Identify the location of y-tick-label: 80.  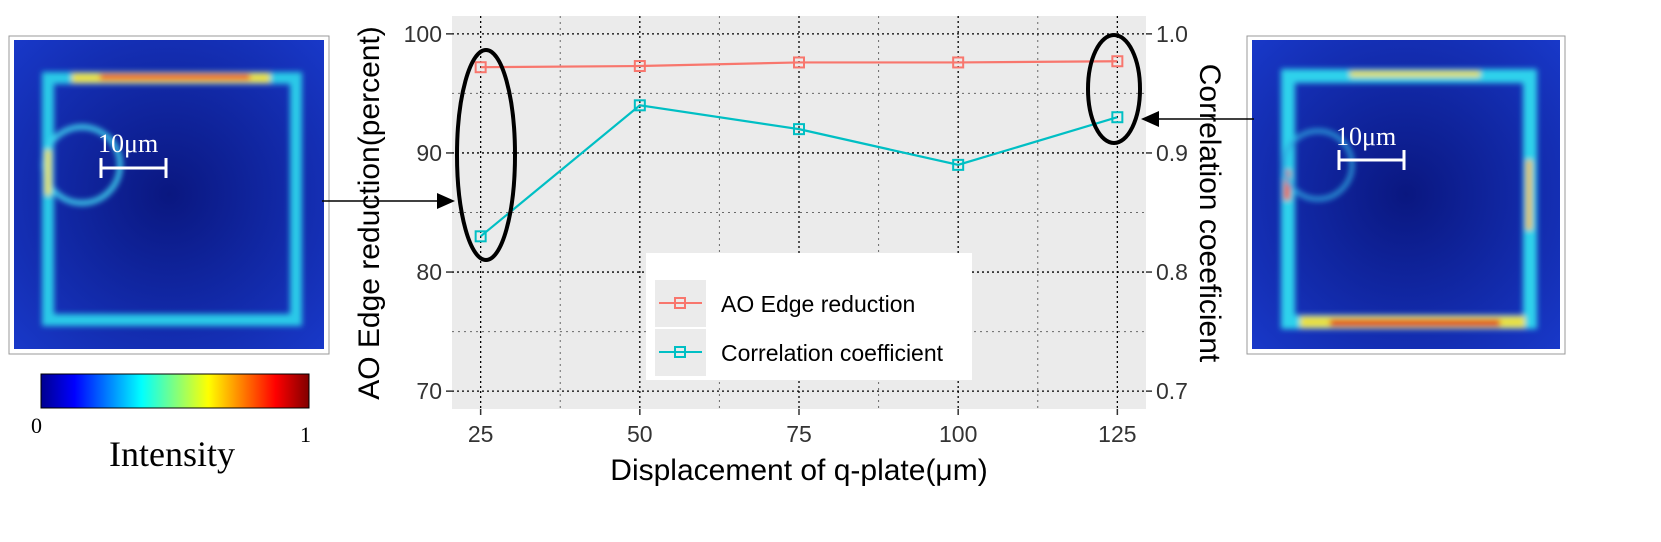
(429, 272).